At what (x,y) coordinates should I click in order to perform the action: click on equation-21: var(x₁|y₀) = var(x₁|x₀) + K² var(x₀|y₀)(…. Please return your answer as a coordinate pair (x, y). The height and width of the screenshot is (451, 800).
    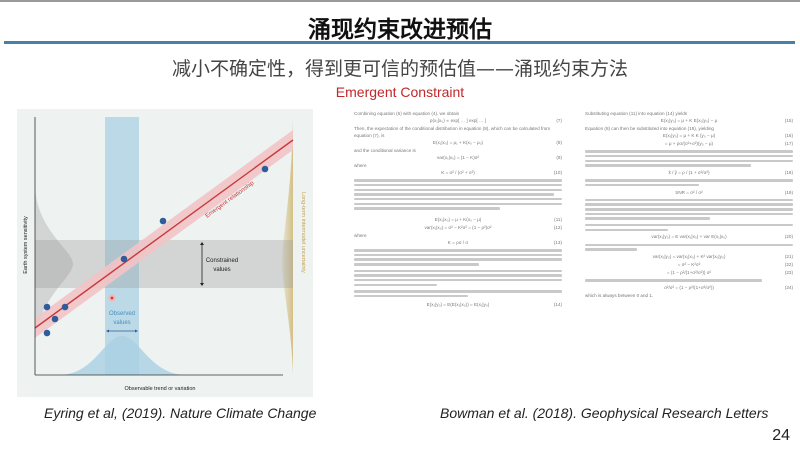
    Looking at the image, I should click on (722, 256).